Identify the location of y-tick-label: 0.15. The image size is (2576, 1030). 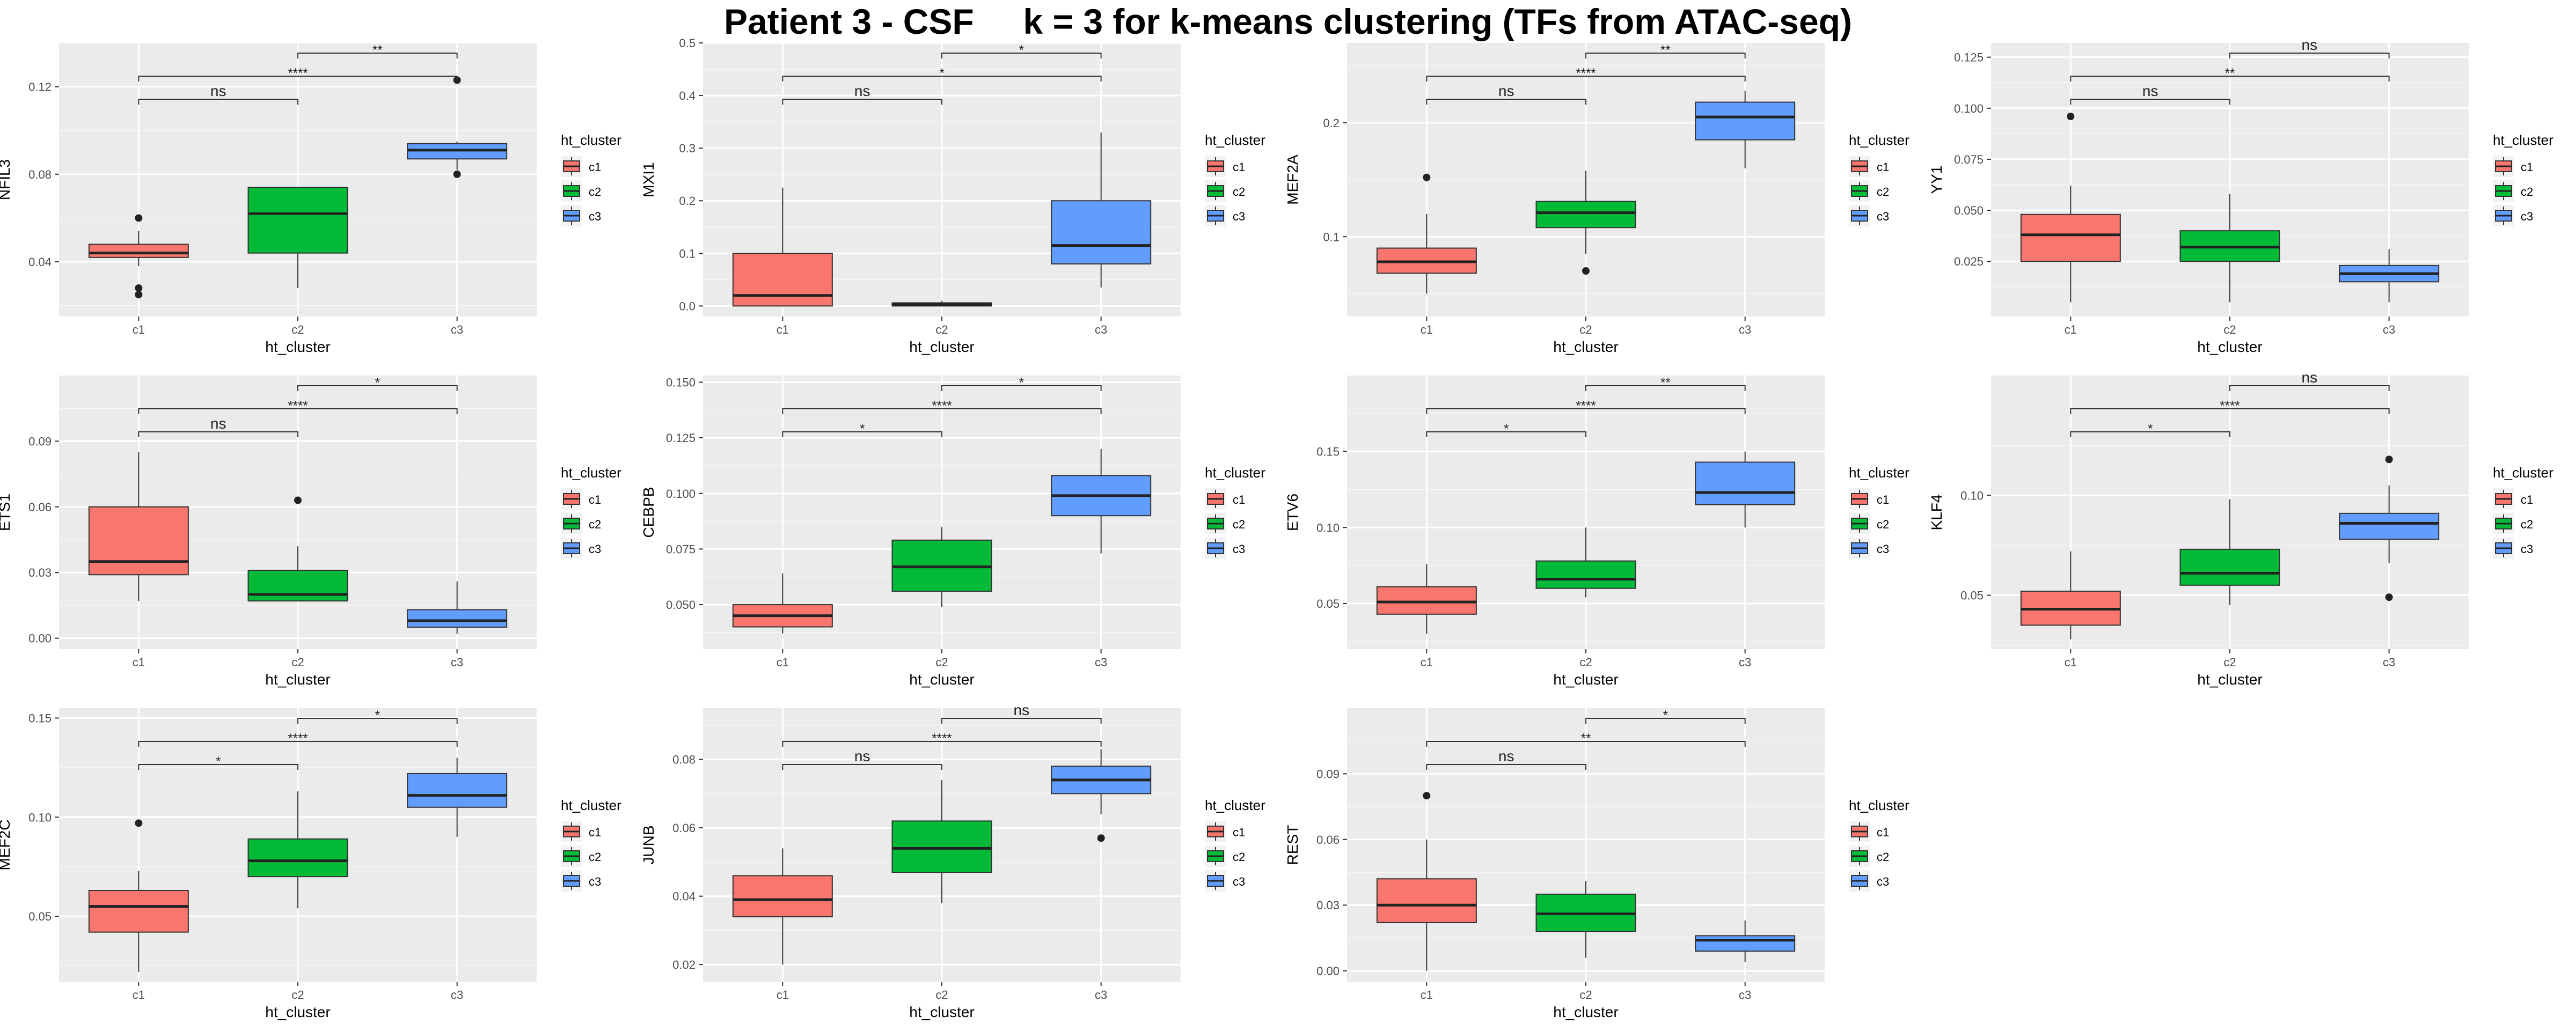
(1328, 452).